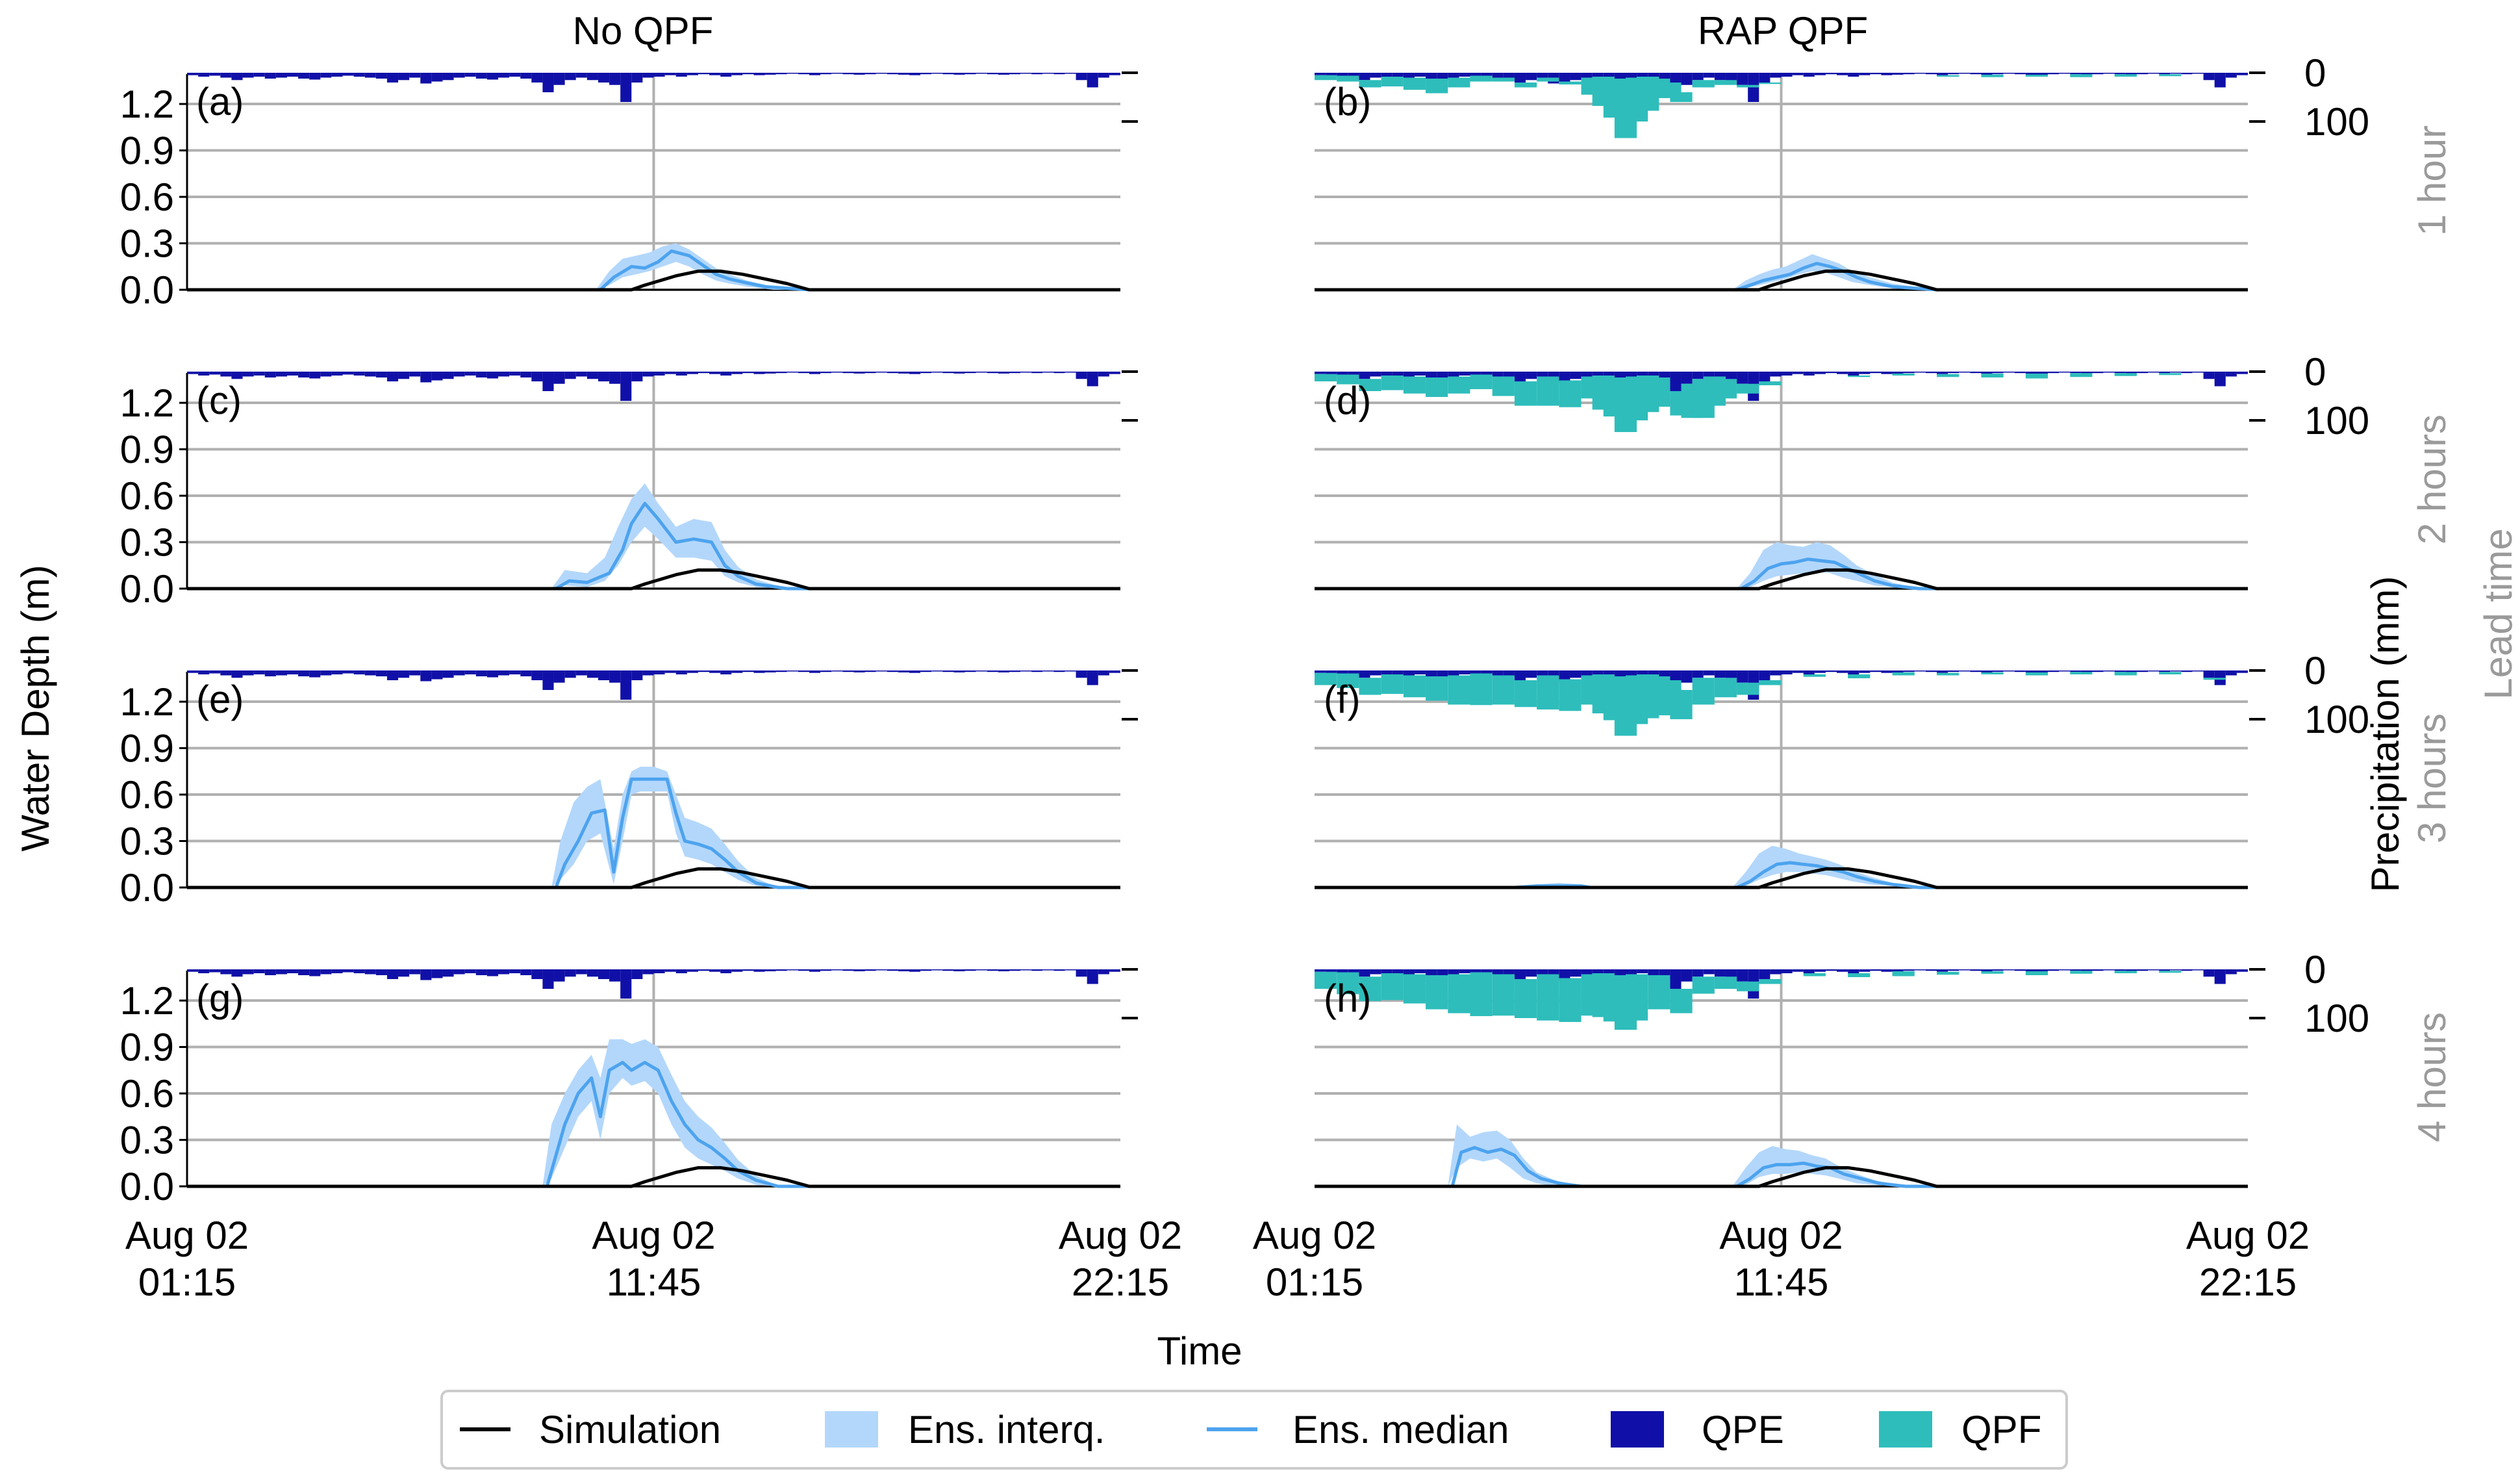 The image size is (2520, 1480). Describe the element at coordinates (220, 998) in the screenshot. I see `panel-label: (g)` at that location.